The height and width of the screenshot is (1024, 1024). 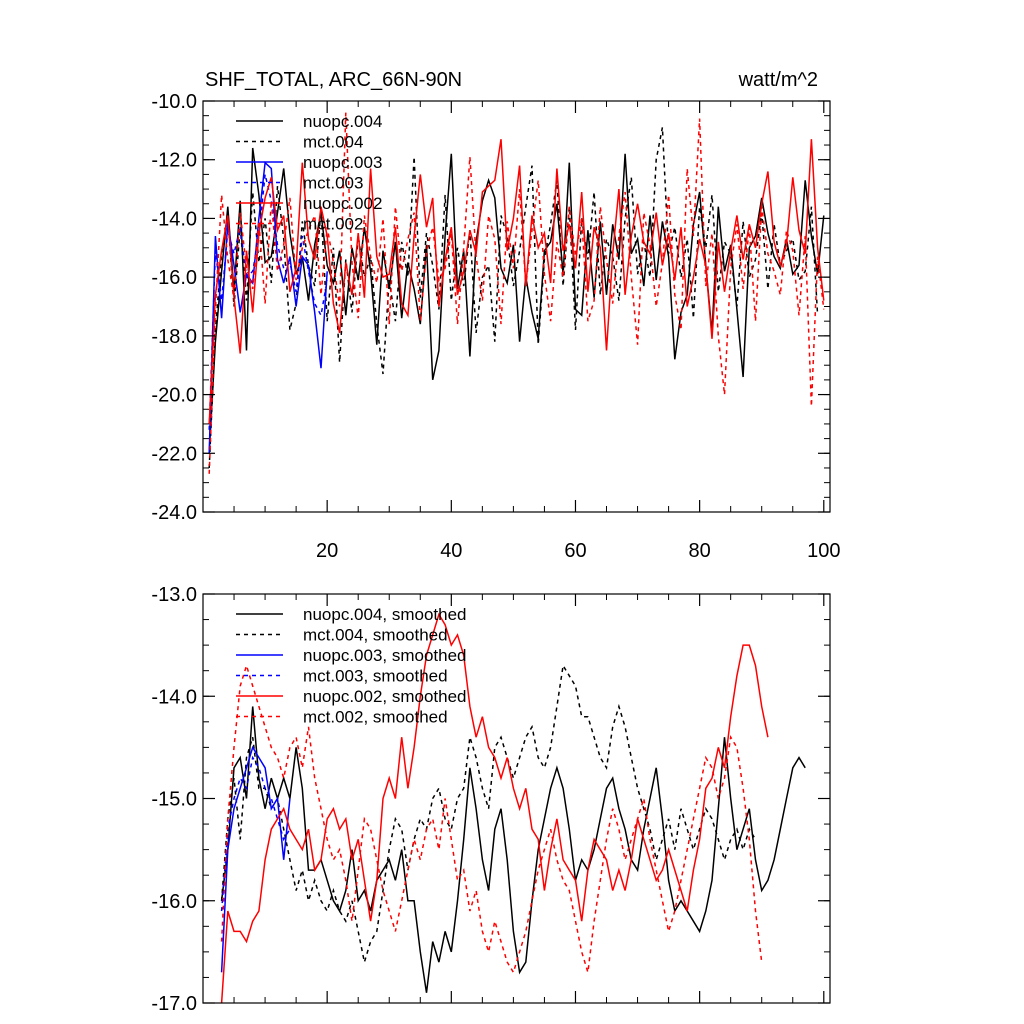 I want to click on legend-label: mct.004, smoothed, so click(x=375, y=635).